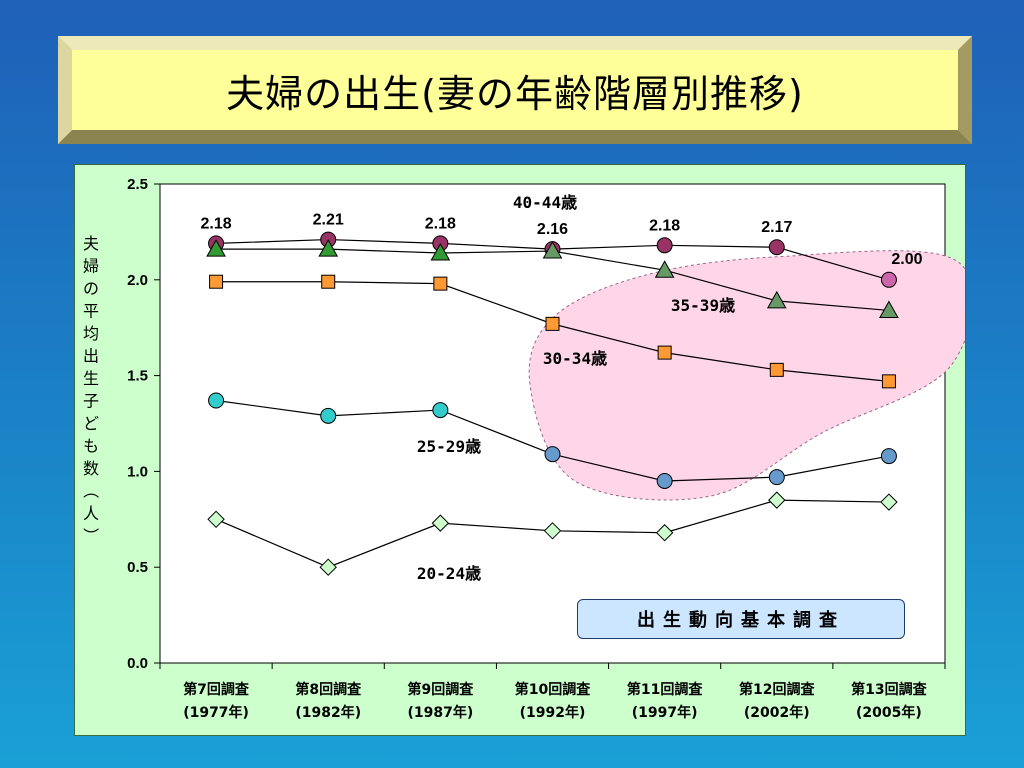 This screenshot has height=768, width=1024. I want to click on y-axis-label-char: 子, so click(91, 401).